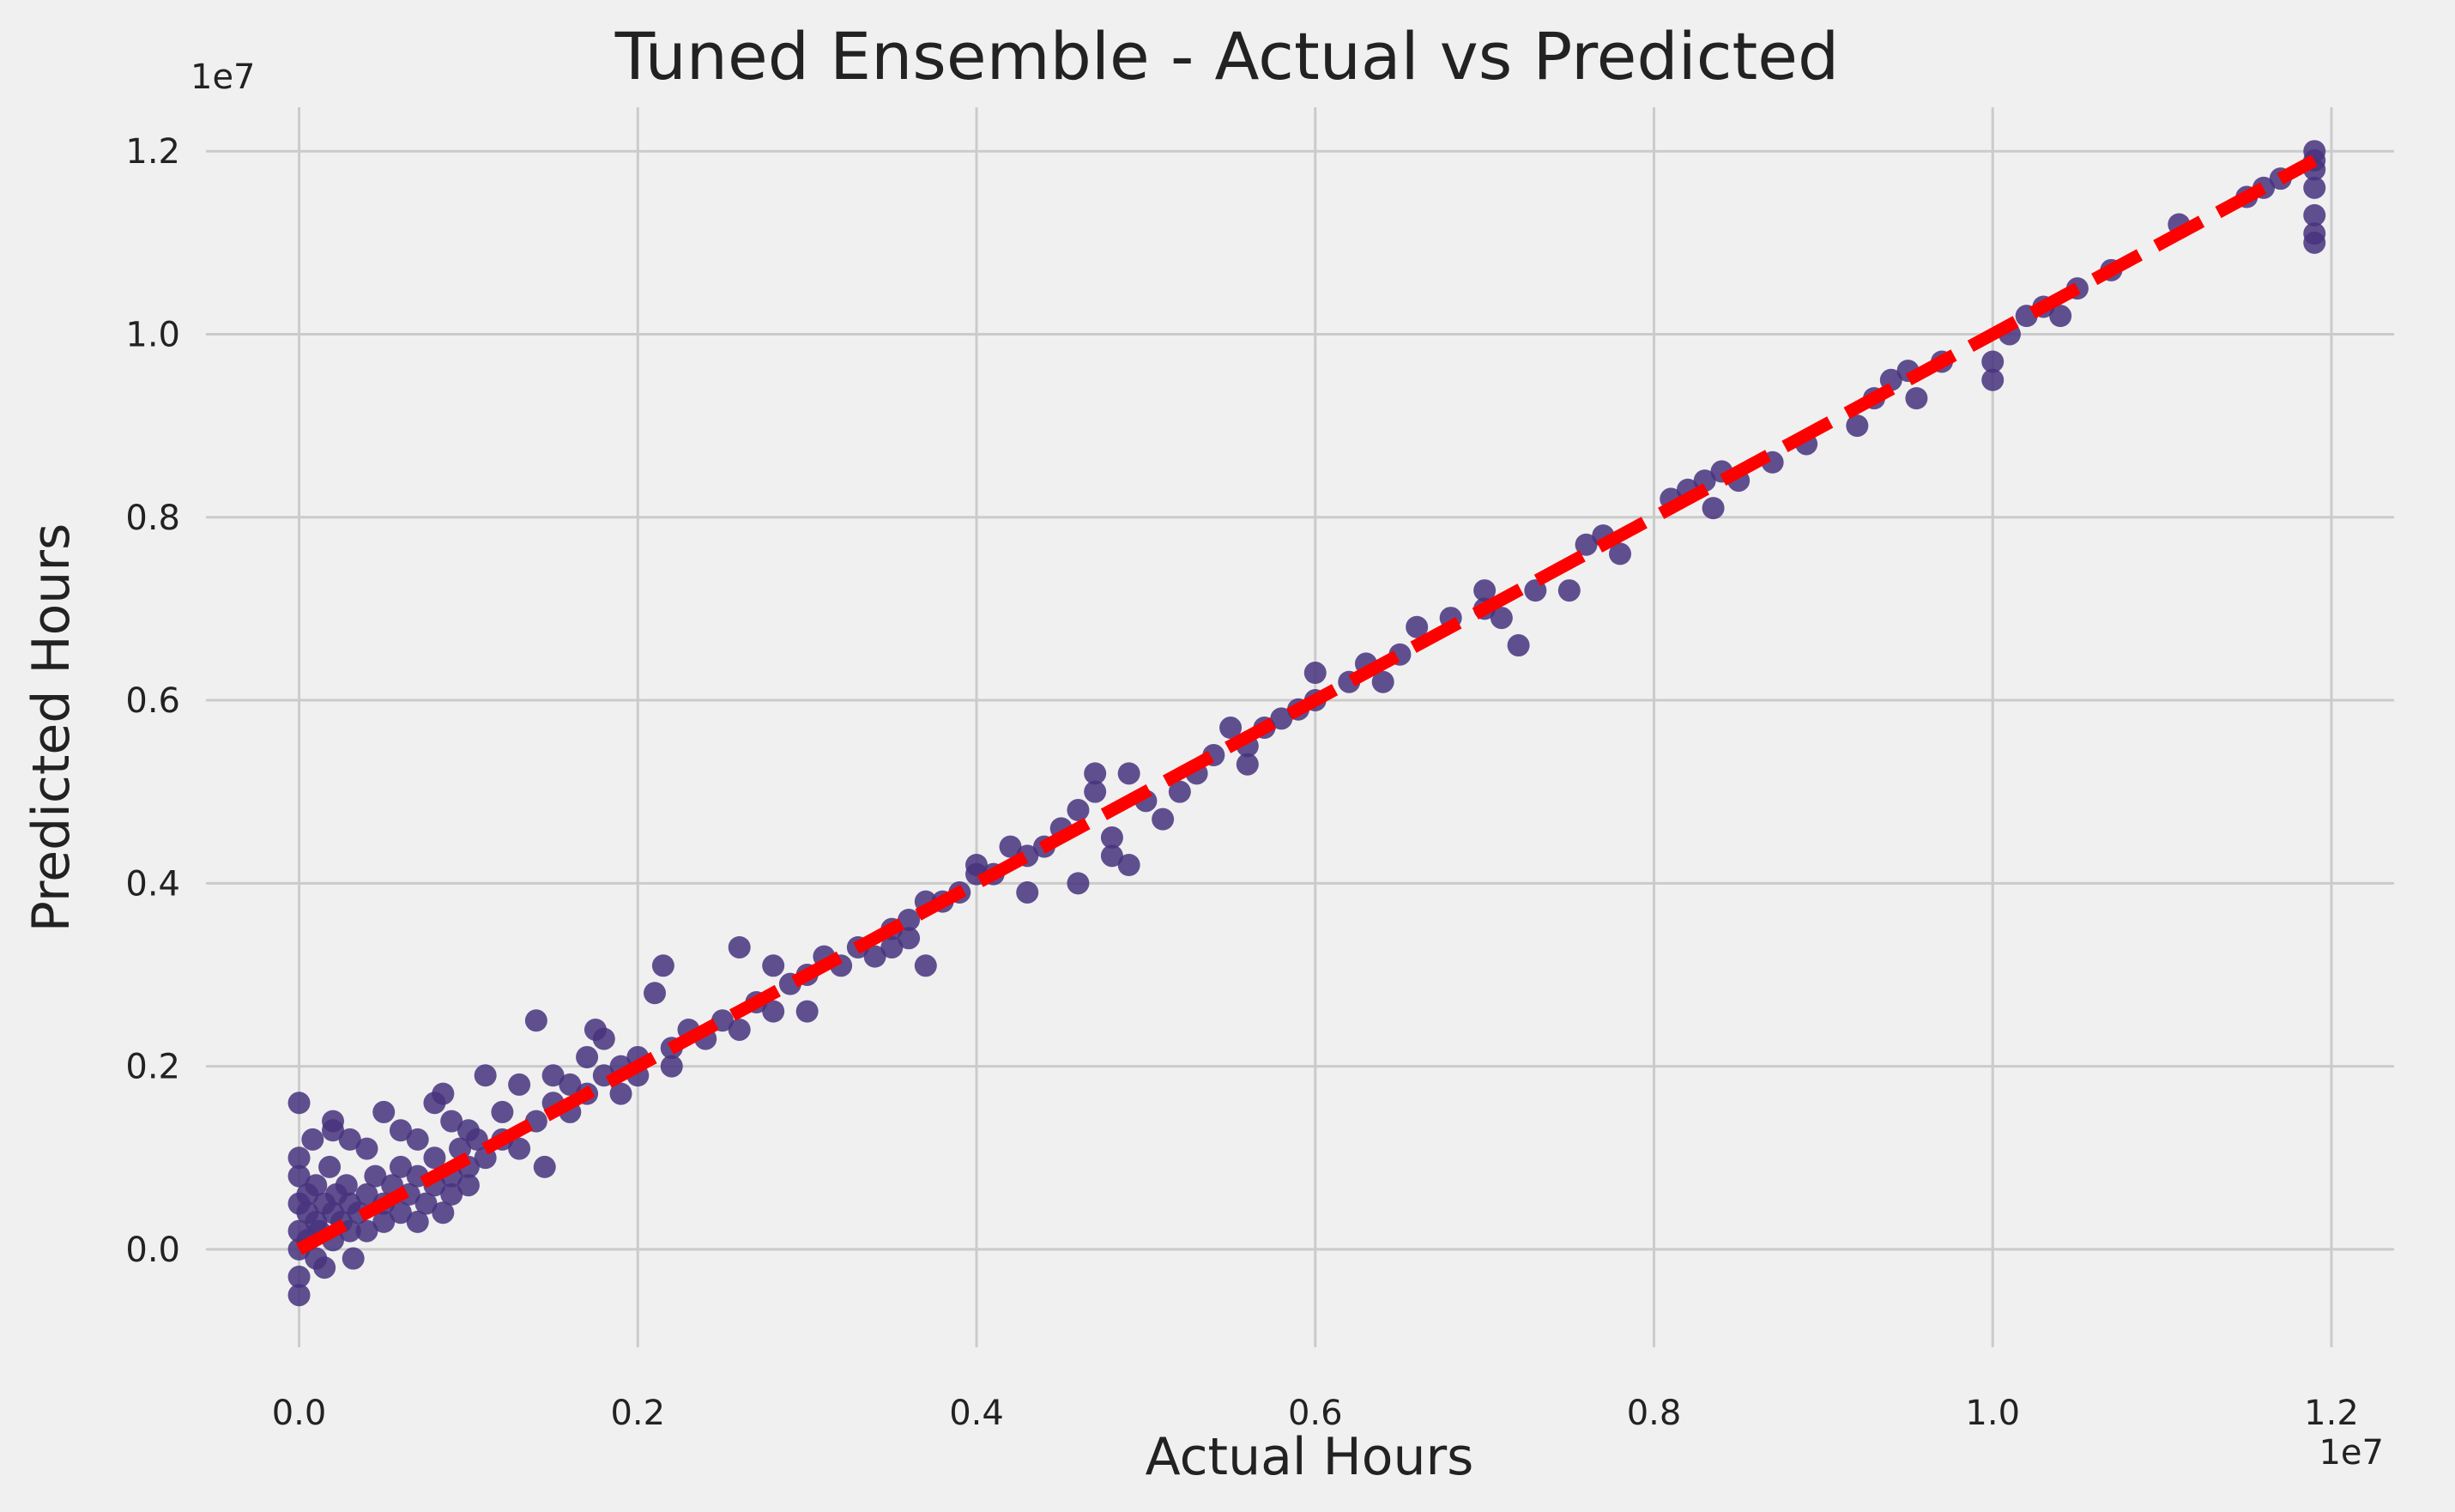  What do you see at coordinates (152, 701) in the screenshot?
I see `y-tick-label: 0.6` at bounding box center [152, 701].